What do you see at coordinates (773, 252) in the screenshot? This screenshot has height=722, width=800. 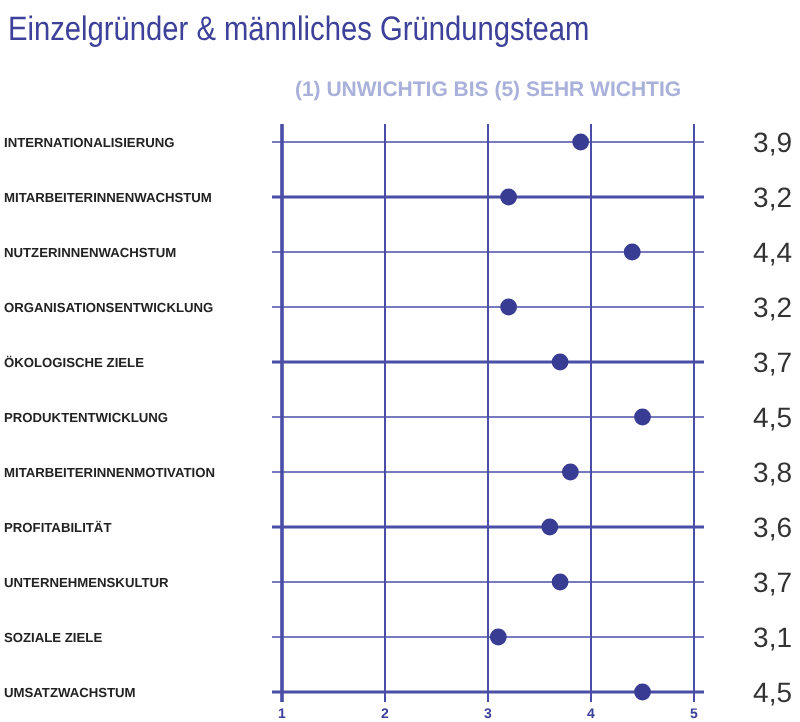 I see `data-label: 4,4` at bounding box center [773, 252].